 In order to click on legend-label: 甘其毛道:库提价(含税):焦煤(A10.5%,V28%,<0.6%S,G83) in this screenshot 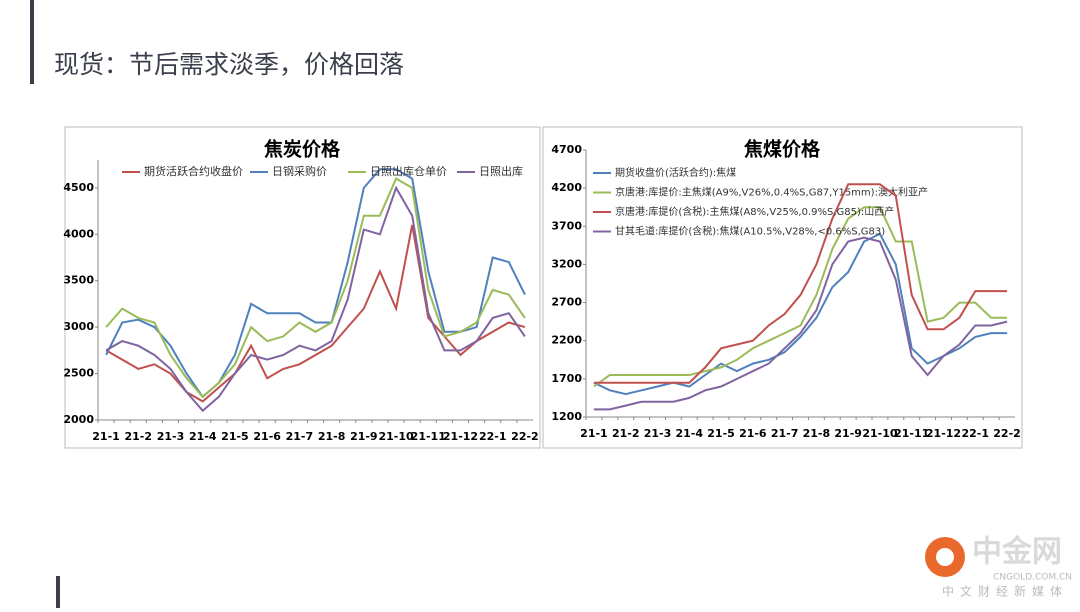, I will do `click(750, 231)`.